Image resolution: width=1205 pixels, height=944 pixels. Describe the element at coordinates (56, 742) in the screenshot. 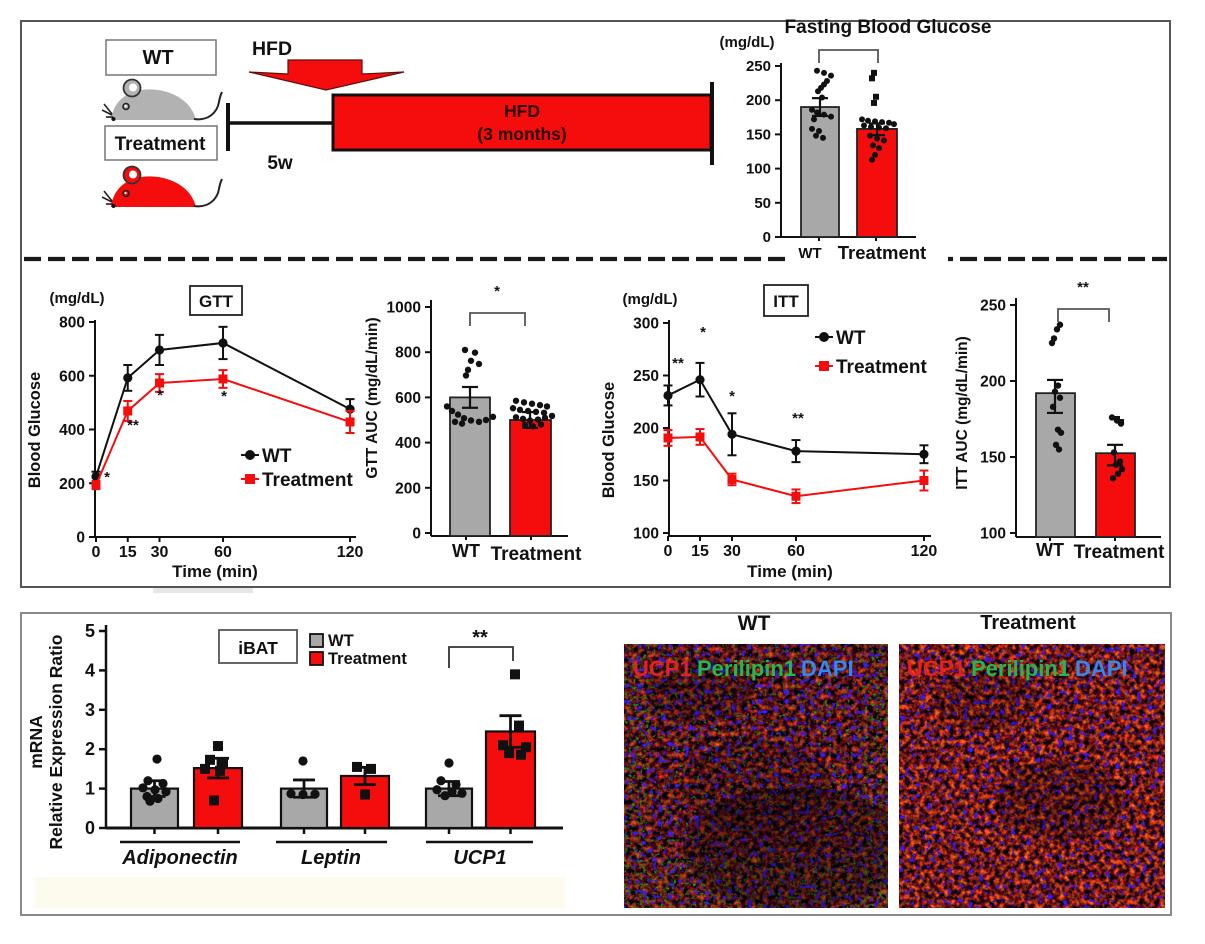

I see `svg-text: Relative Expression Ratio` at that location.